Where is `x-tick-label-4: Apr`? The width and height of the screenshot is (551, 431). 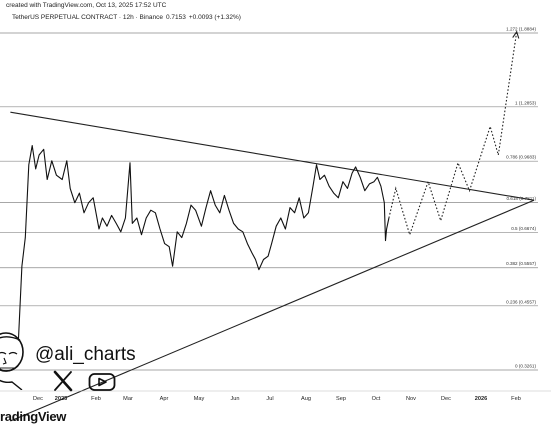
x-tick-label-4: Apr is located at coordinates (164, 399).